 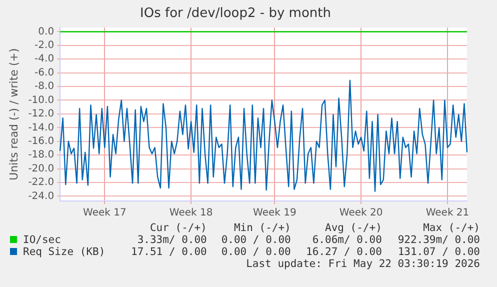 What do you see at coordinates (274, 213) in the screenshot?
I see `x-tick-label: Week 19` at bounding box center [274, 213].